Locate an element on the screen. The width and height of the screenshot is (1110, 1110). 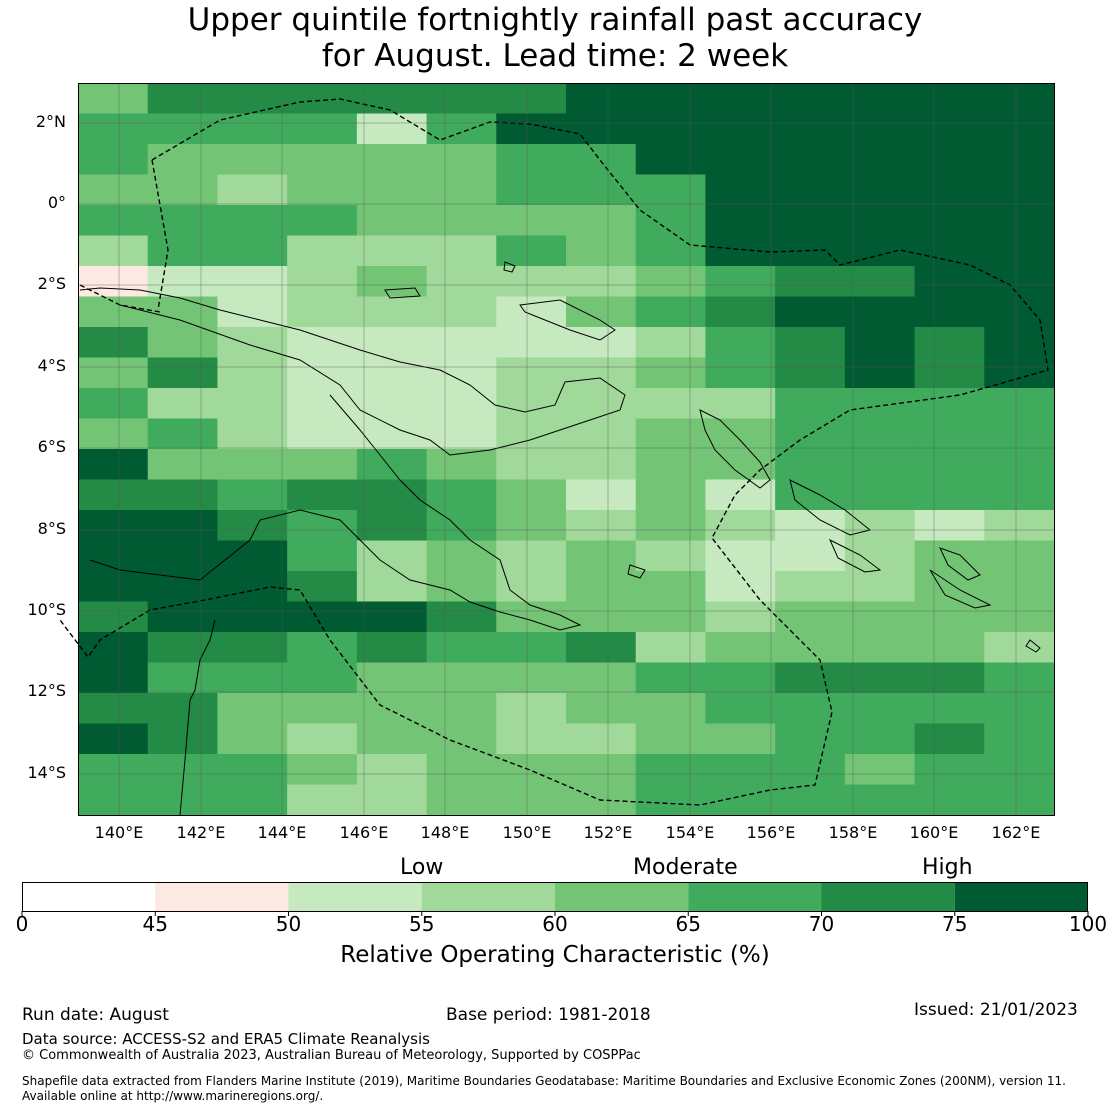
colorbar-tick-label: 45 is located at coordinates (155, 924).